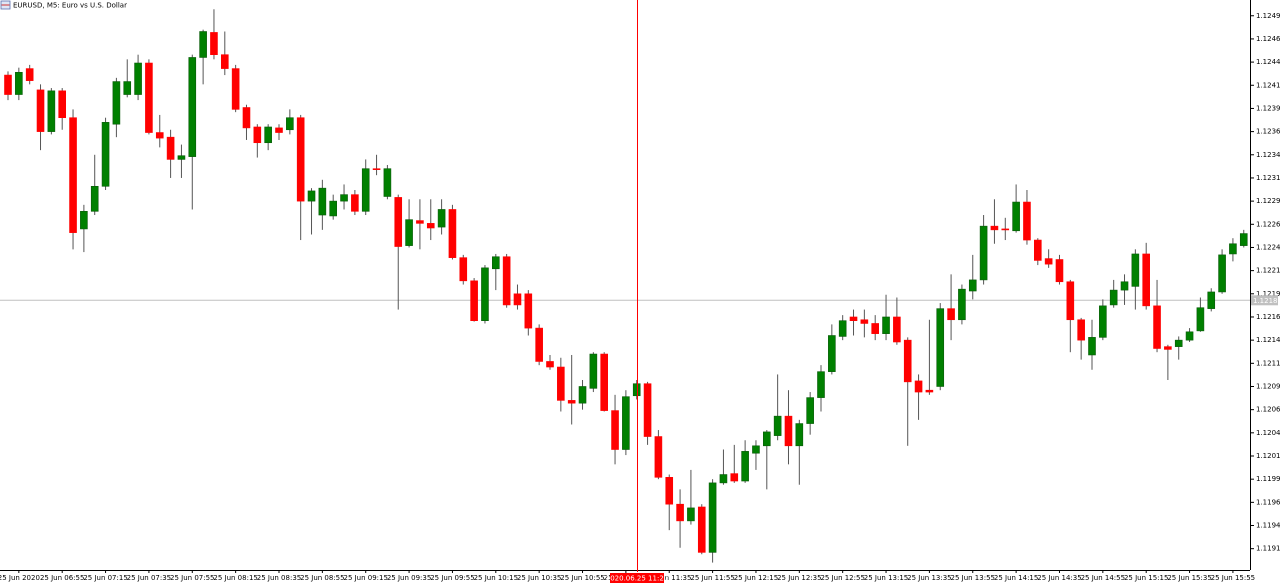 The height and width of the screenshot is (583, 1280). Describe the element at coordinates (1268, 85) in the screenshot. I see `y-tick-label: 1.12415` at that location.